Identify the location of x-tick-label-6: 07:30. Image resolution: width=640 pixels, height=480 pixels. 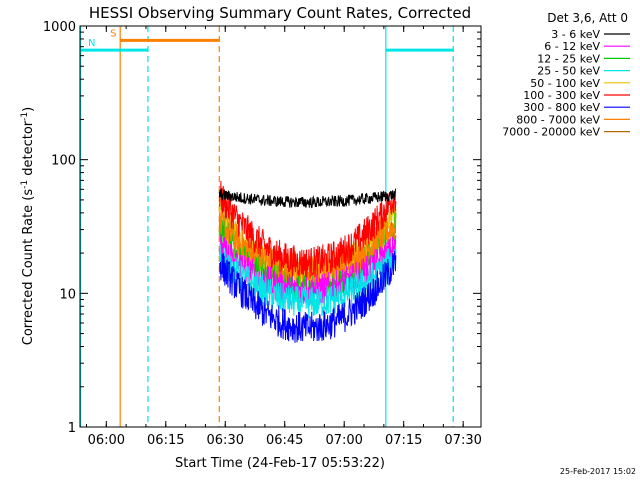
(462, 440).